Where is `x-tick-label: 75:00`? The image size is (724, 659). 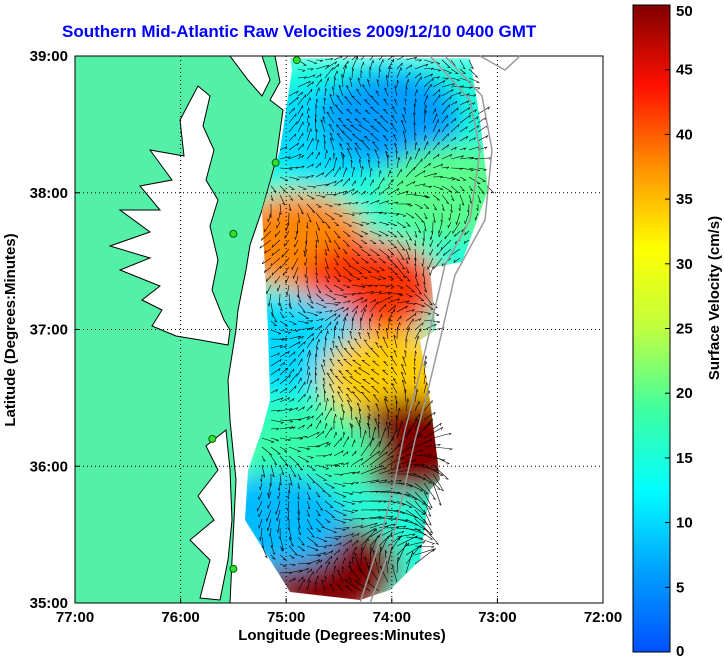
x-tick-label: 75:00 is located at coordinates (286, 617).